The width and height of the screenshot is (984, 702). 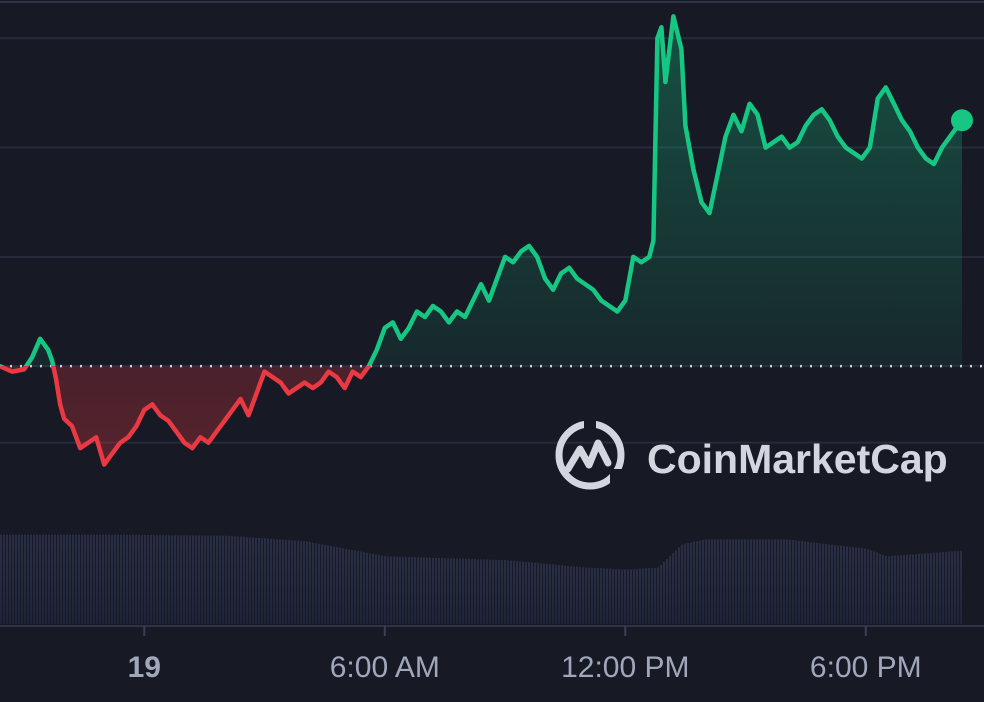 What do you see at coordinates (962, 120) in the screenshot?
I see `last-price-dot` at bounding box center [962, 120].